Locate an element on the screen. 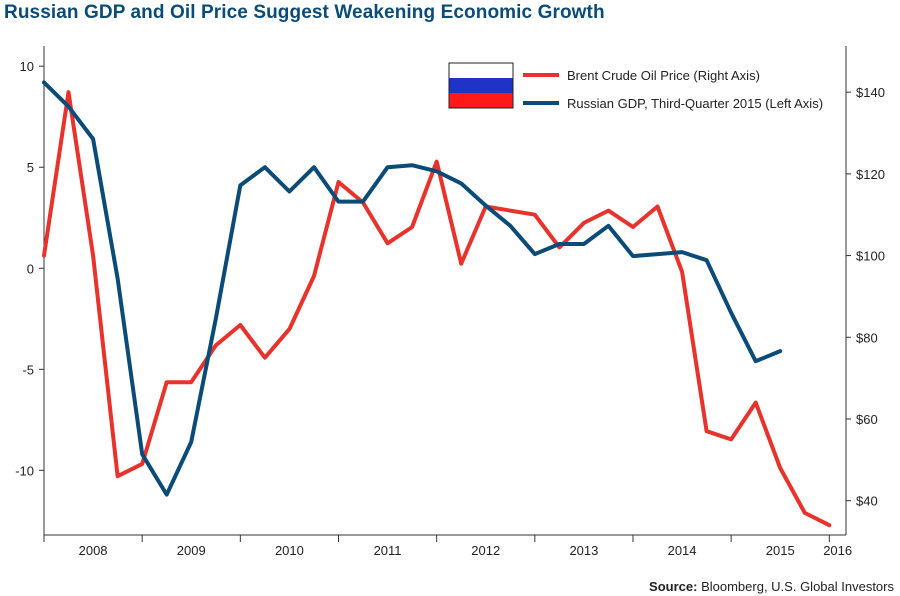  x-tick-label: 2016 is located at coordinates (837, 550).